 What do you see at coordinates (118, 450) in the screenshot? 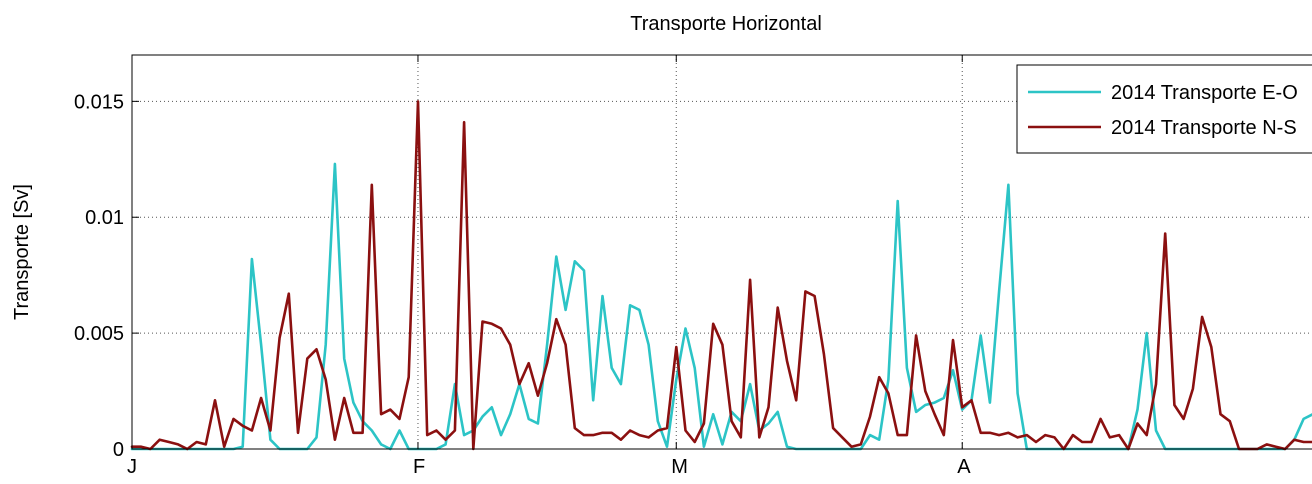
I see `y-tick-label: 0` at bounding box center [118, 450].